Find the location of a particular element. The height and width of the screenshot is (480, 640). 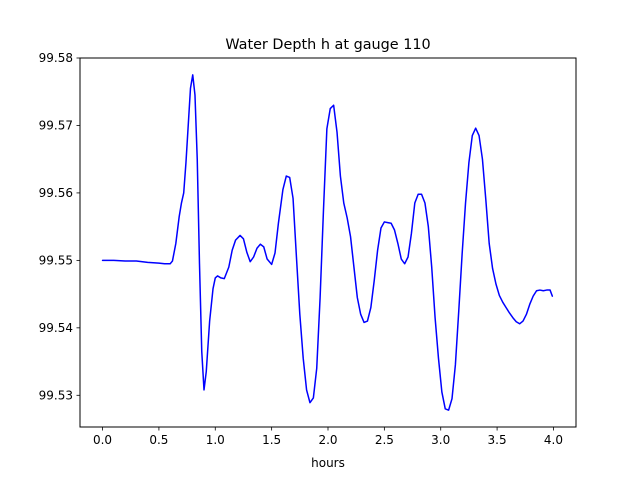

x-tick-label: 3.0 is located at coordinates (440, 440).